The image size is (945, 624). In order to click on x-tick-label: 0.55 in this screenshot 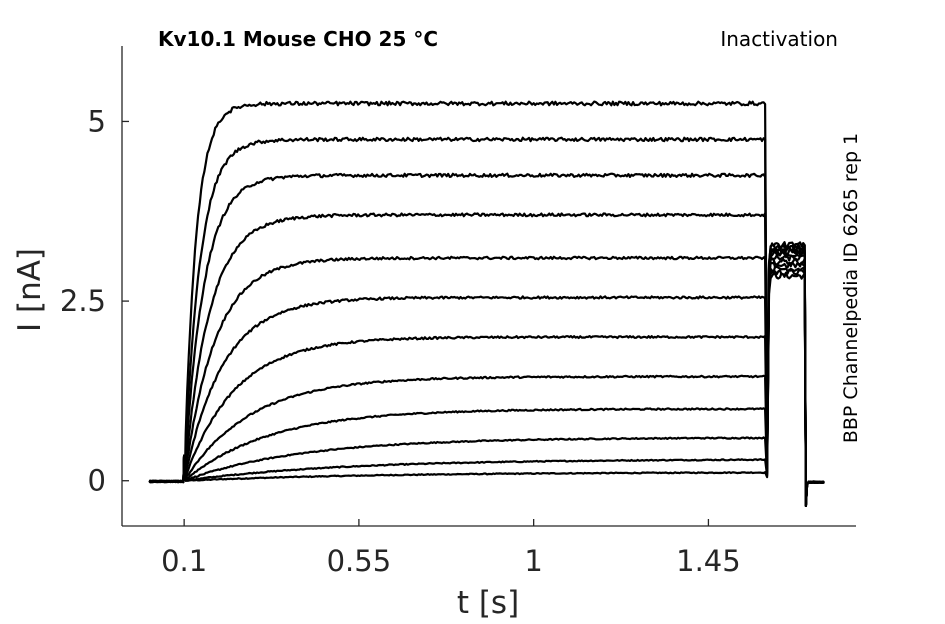, I will do `click(359, 561)`.